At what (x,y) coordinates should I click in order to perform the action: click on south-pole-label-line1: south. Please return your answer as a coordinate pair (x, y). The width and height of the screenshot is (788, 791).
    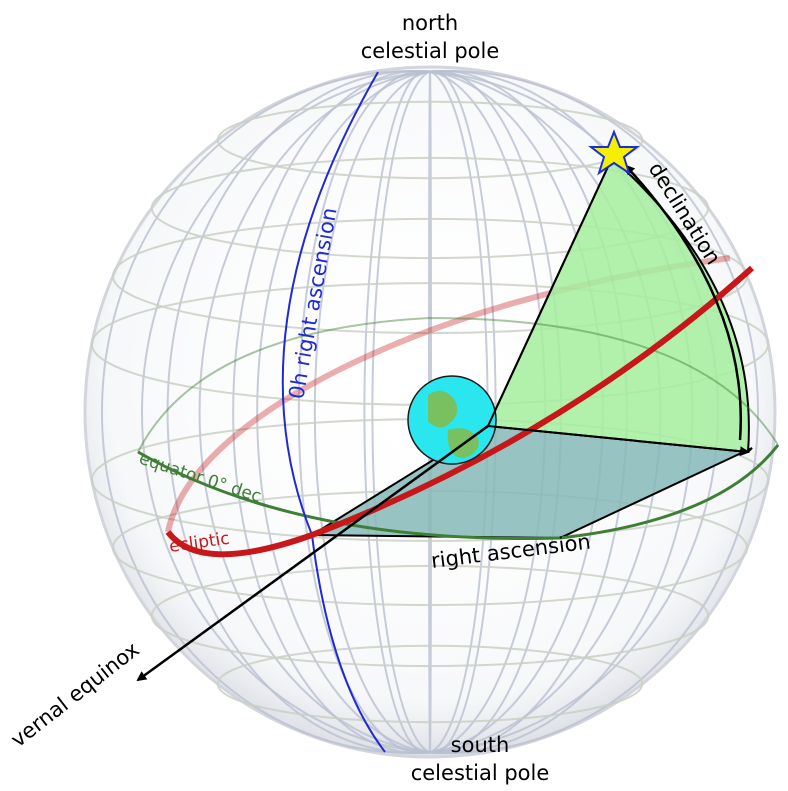
    Looking at the image, I should click on (480, 745).